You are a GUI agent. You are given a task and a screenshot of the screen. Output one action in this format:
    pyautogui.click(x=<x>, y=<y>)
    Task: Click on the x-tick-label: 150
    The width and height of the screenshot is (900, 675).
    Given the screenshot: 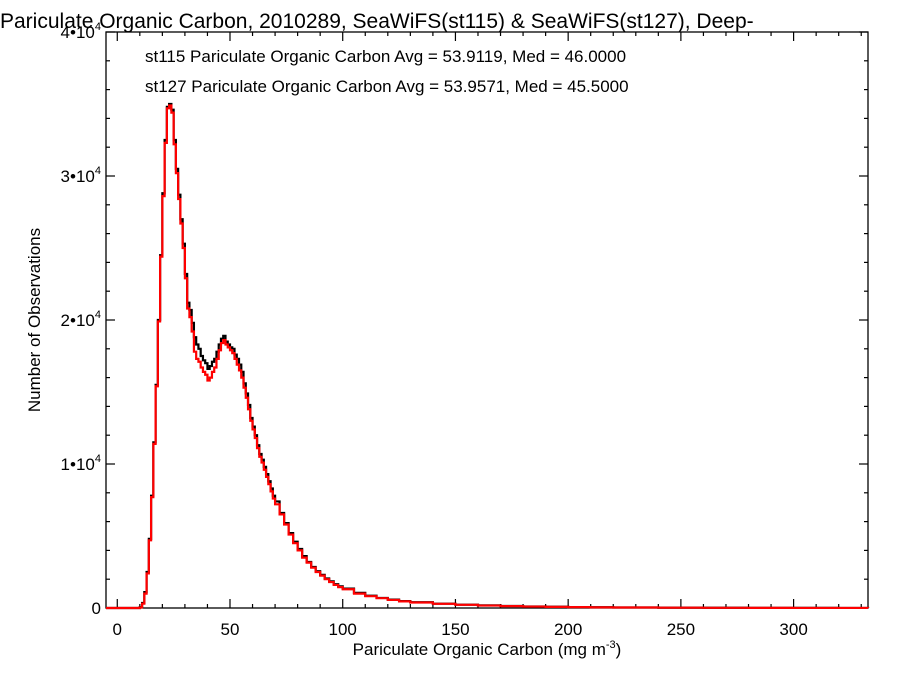 What is the action you would take?
    pyautogui.click(x=455, y=629)
    